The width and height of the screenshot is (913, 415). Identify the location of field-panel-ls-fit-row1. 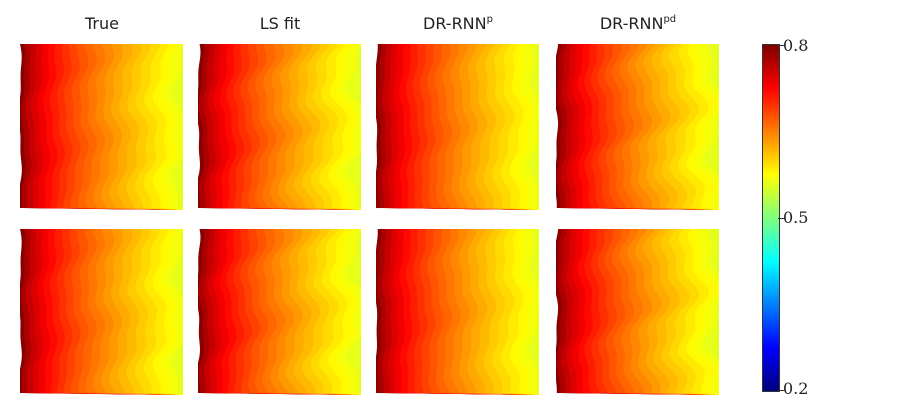
(279, 127).